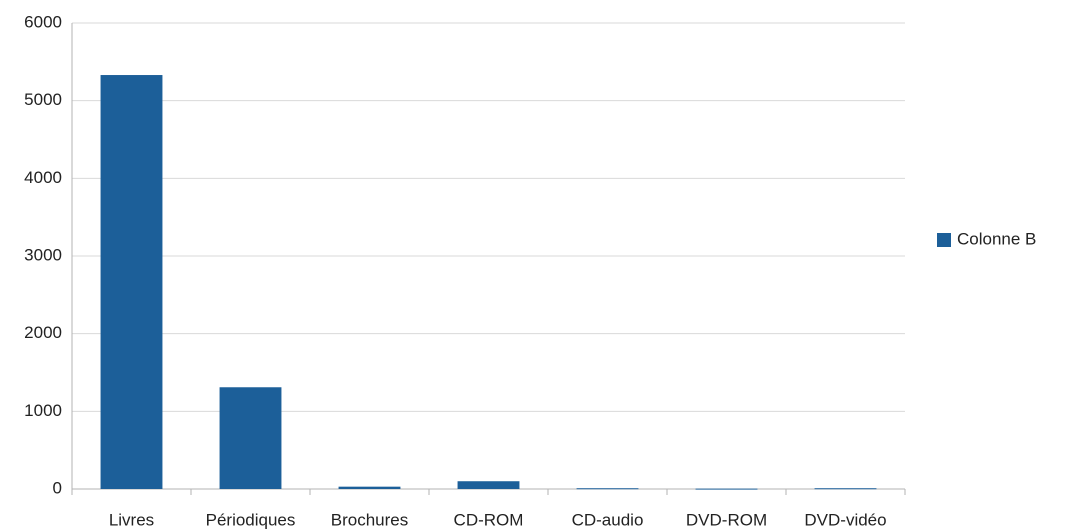 The height and width of the screenshot is (530, 1071). Describe the element at coordinates (131, 519) in the screenshot. I see `x-tick-label: Livres` at that location.